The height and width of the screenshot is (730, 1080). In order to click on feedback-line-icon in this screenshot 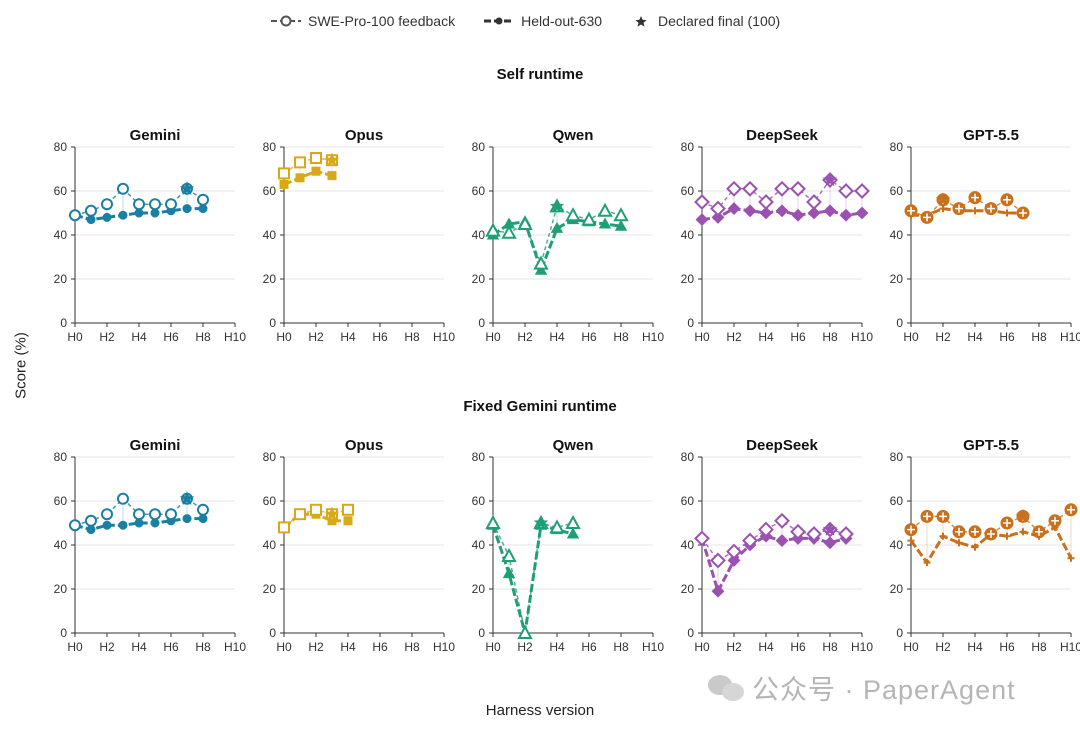, I will do `click(286, 21)`.